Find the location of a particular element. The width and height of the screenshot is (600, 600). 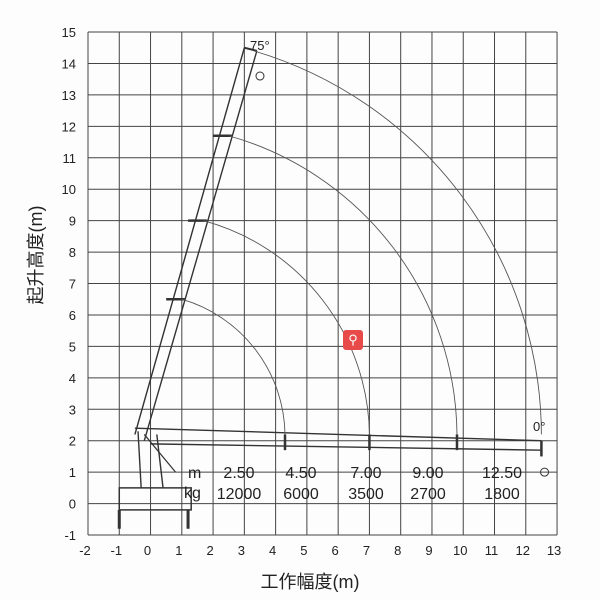

x-tick-label: 1 is located at coordinates (178, 550).